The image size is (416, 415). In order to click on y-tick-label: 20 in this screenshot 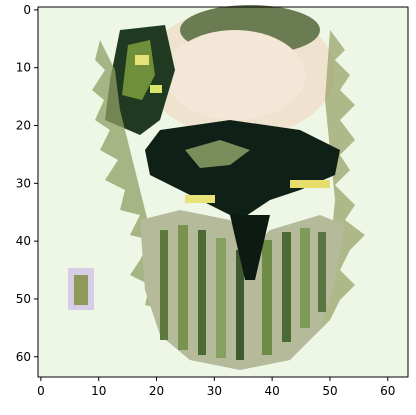, I will do `click(23, 126)`.